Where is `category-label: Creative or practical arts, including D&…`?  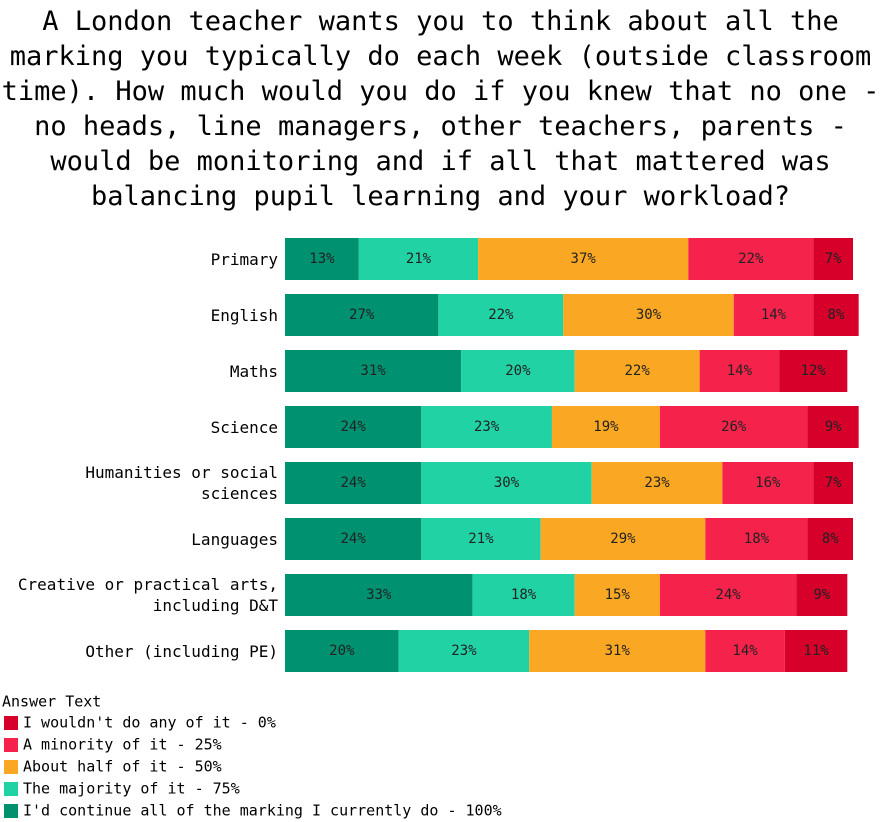
category-label: Creative or practical arts, including D&… is located at coordinates (147, 595).